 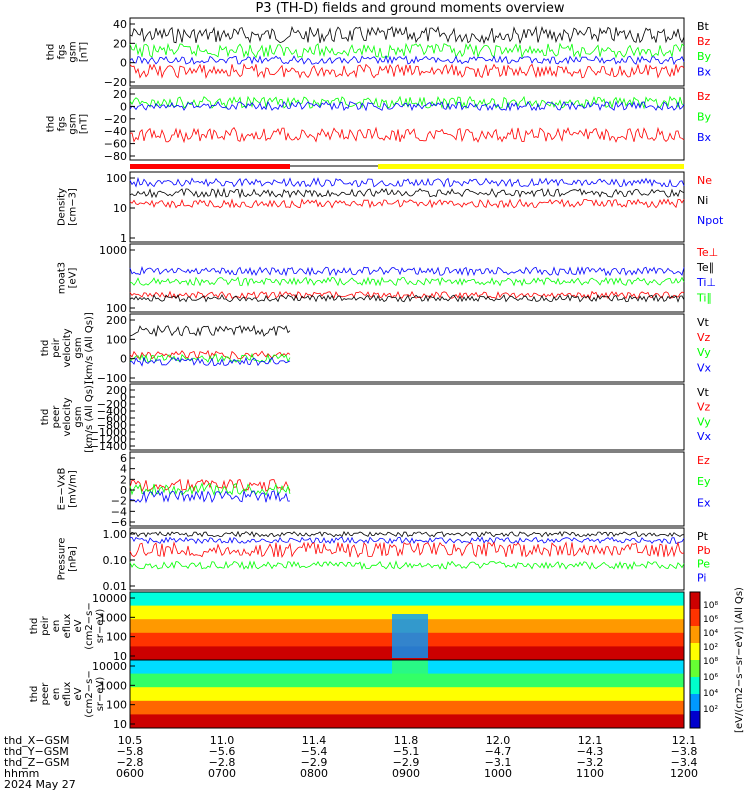 I want to click on x-axis-value: −4.3, so click(x=590, y=751).